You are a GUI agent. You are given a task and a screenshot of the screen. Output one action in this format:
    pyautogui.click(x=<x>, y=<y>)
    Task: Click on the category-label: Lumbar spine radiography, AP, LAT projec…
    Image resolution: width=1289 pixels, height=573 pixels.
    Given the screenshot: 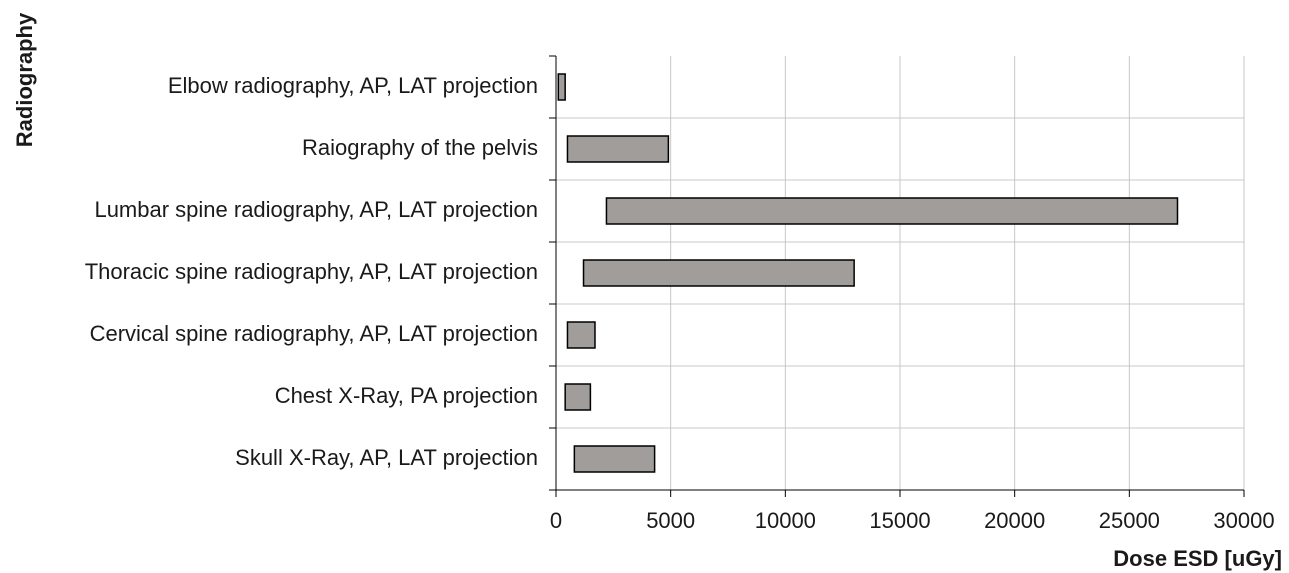 What is the action you would take?
    pyautogui.click(x=316, y=209)
    